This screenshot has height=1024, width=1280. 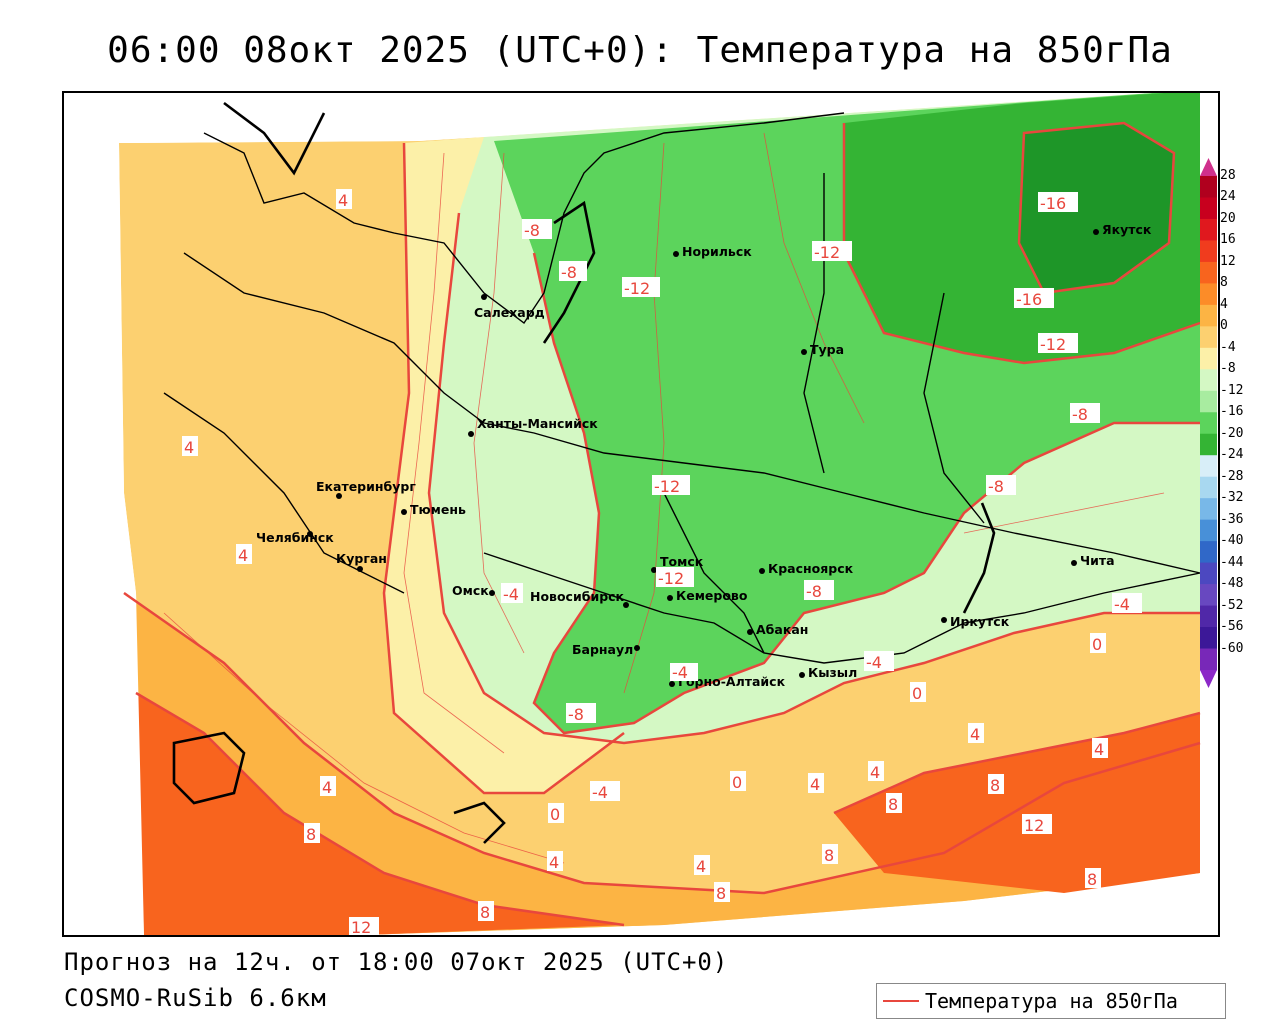 I want to click on city-krasnoyarsk: Красноярск, so click(x=806, y=568).